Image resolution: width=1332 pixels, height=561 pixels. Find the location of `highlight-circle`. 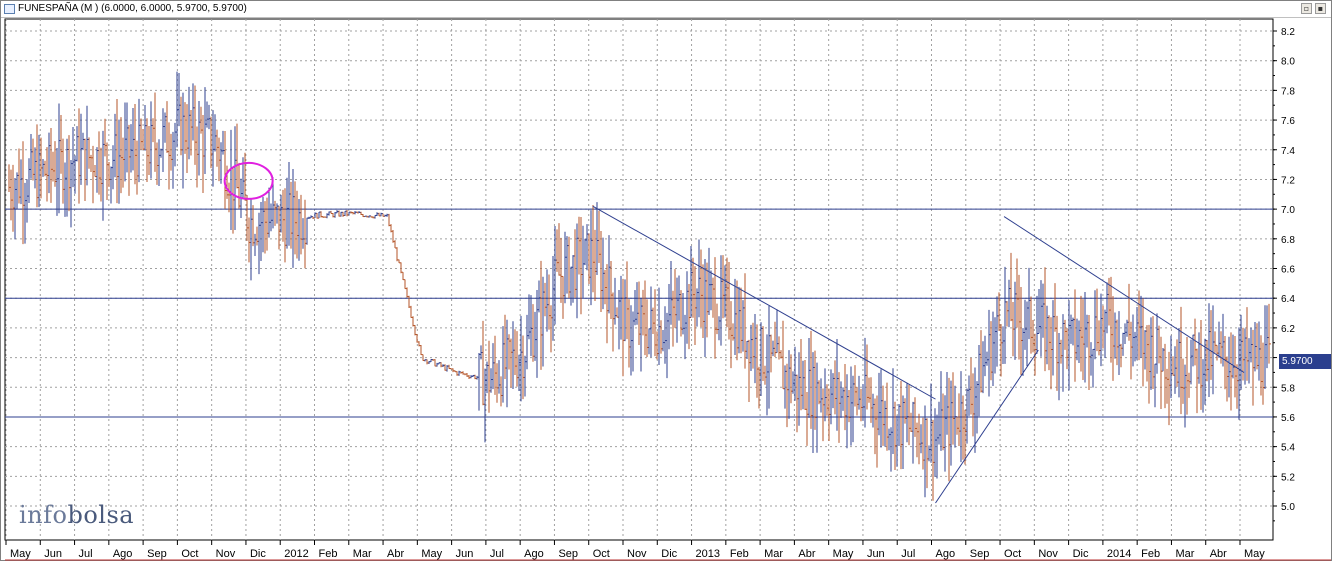

highlight-circle is located at coordinates (248, 180).